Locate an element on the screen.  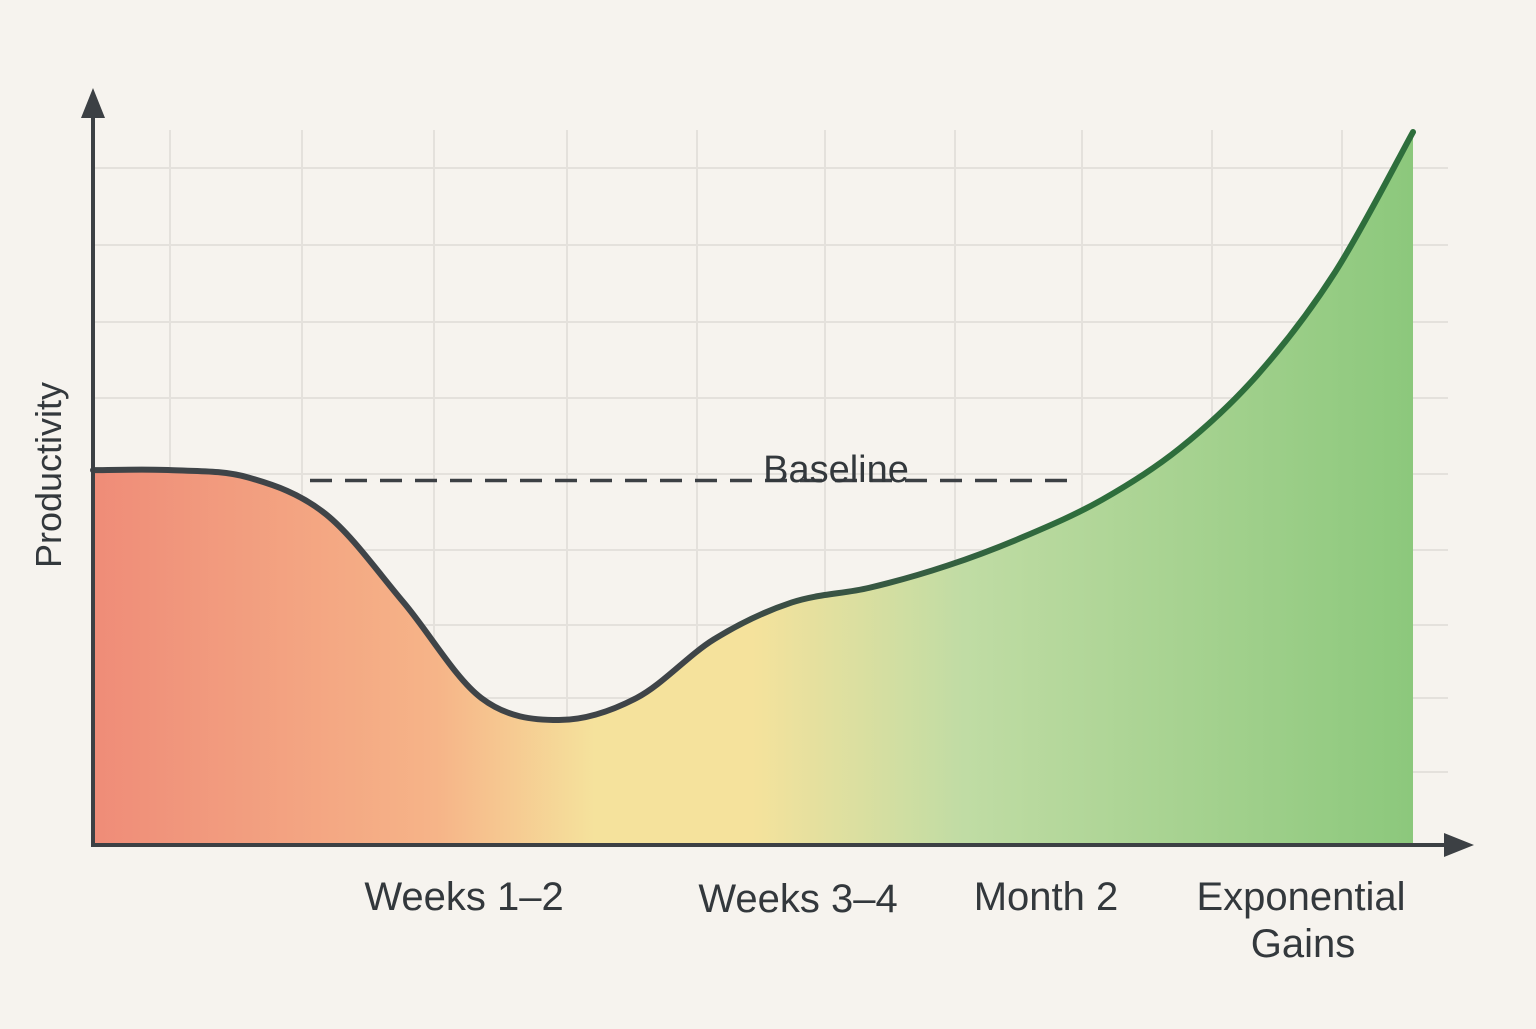
x-tick-label-exponential-gains: Exponential Gains is located at coordinates (1300, 920).